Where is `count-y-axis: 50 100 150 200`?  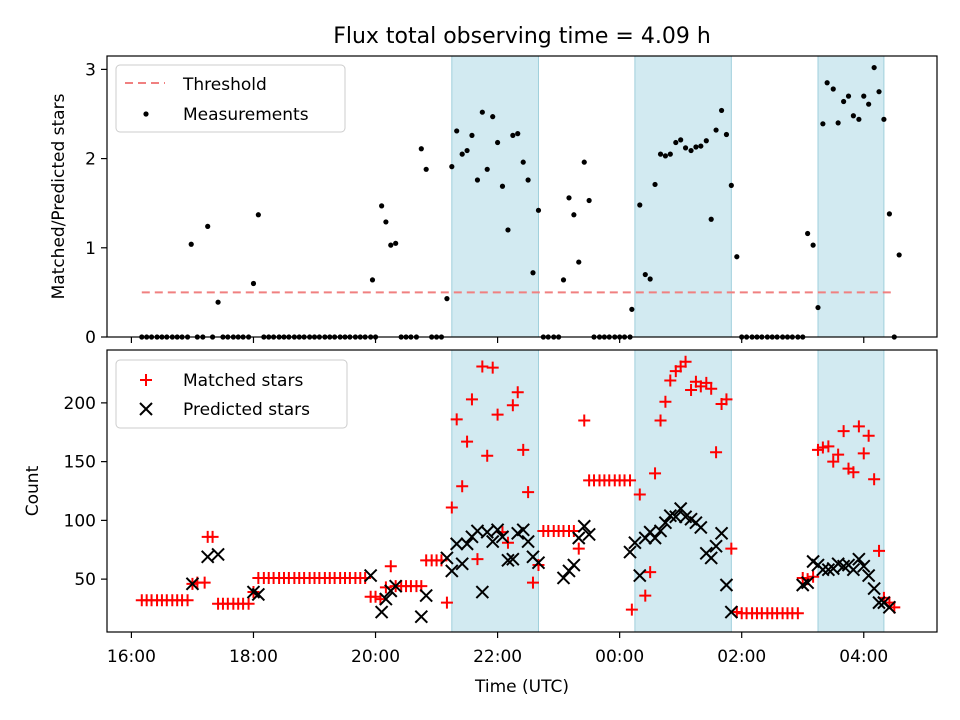
count-y-axis: 50 100 150 200 is located at coordinates (85, 492).